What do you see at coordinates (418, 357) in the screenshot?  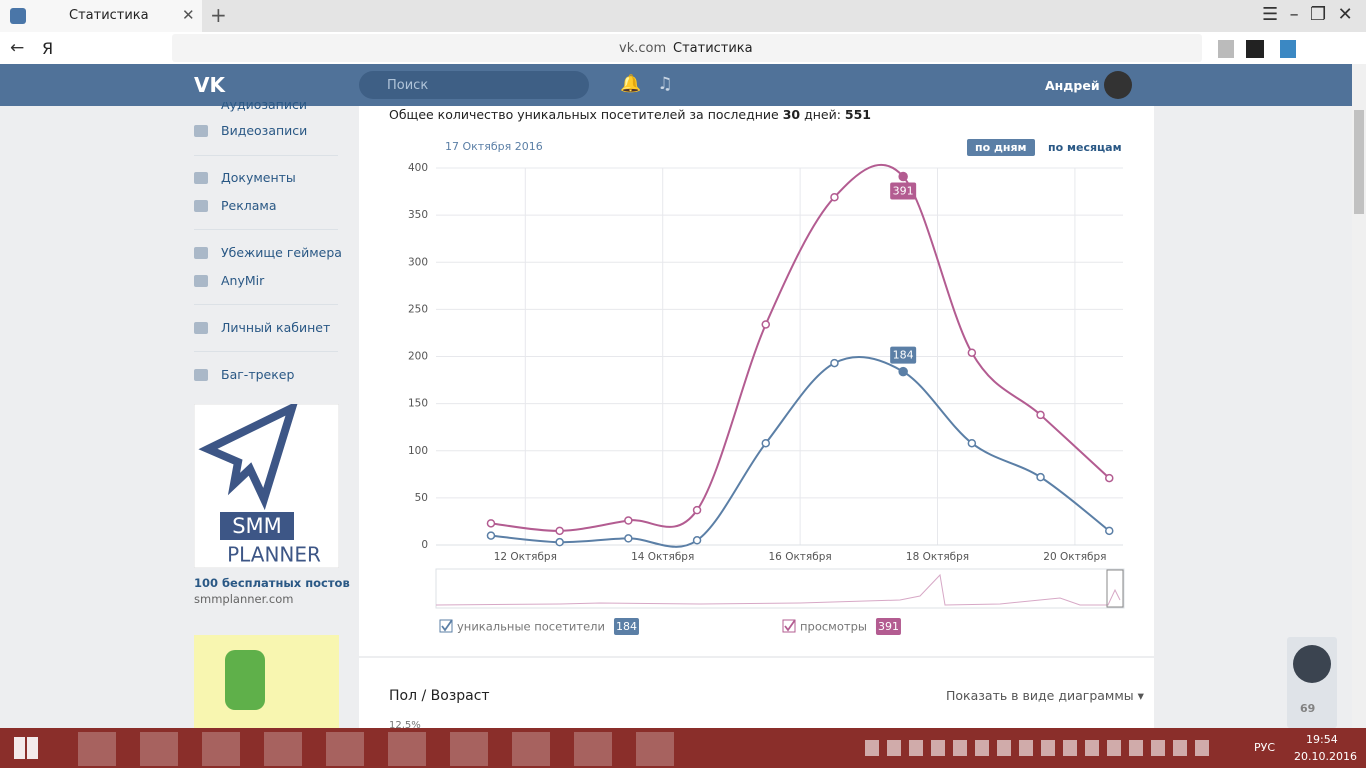 I see `y-tick-label: 200` at bounding box center [418, 357].